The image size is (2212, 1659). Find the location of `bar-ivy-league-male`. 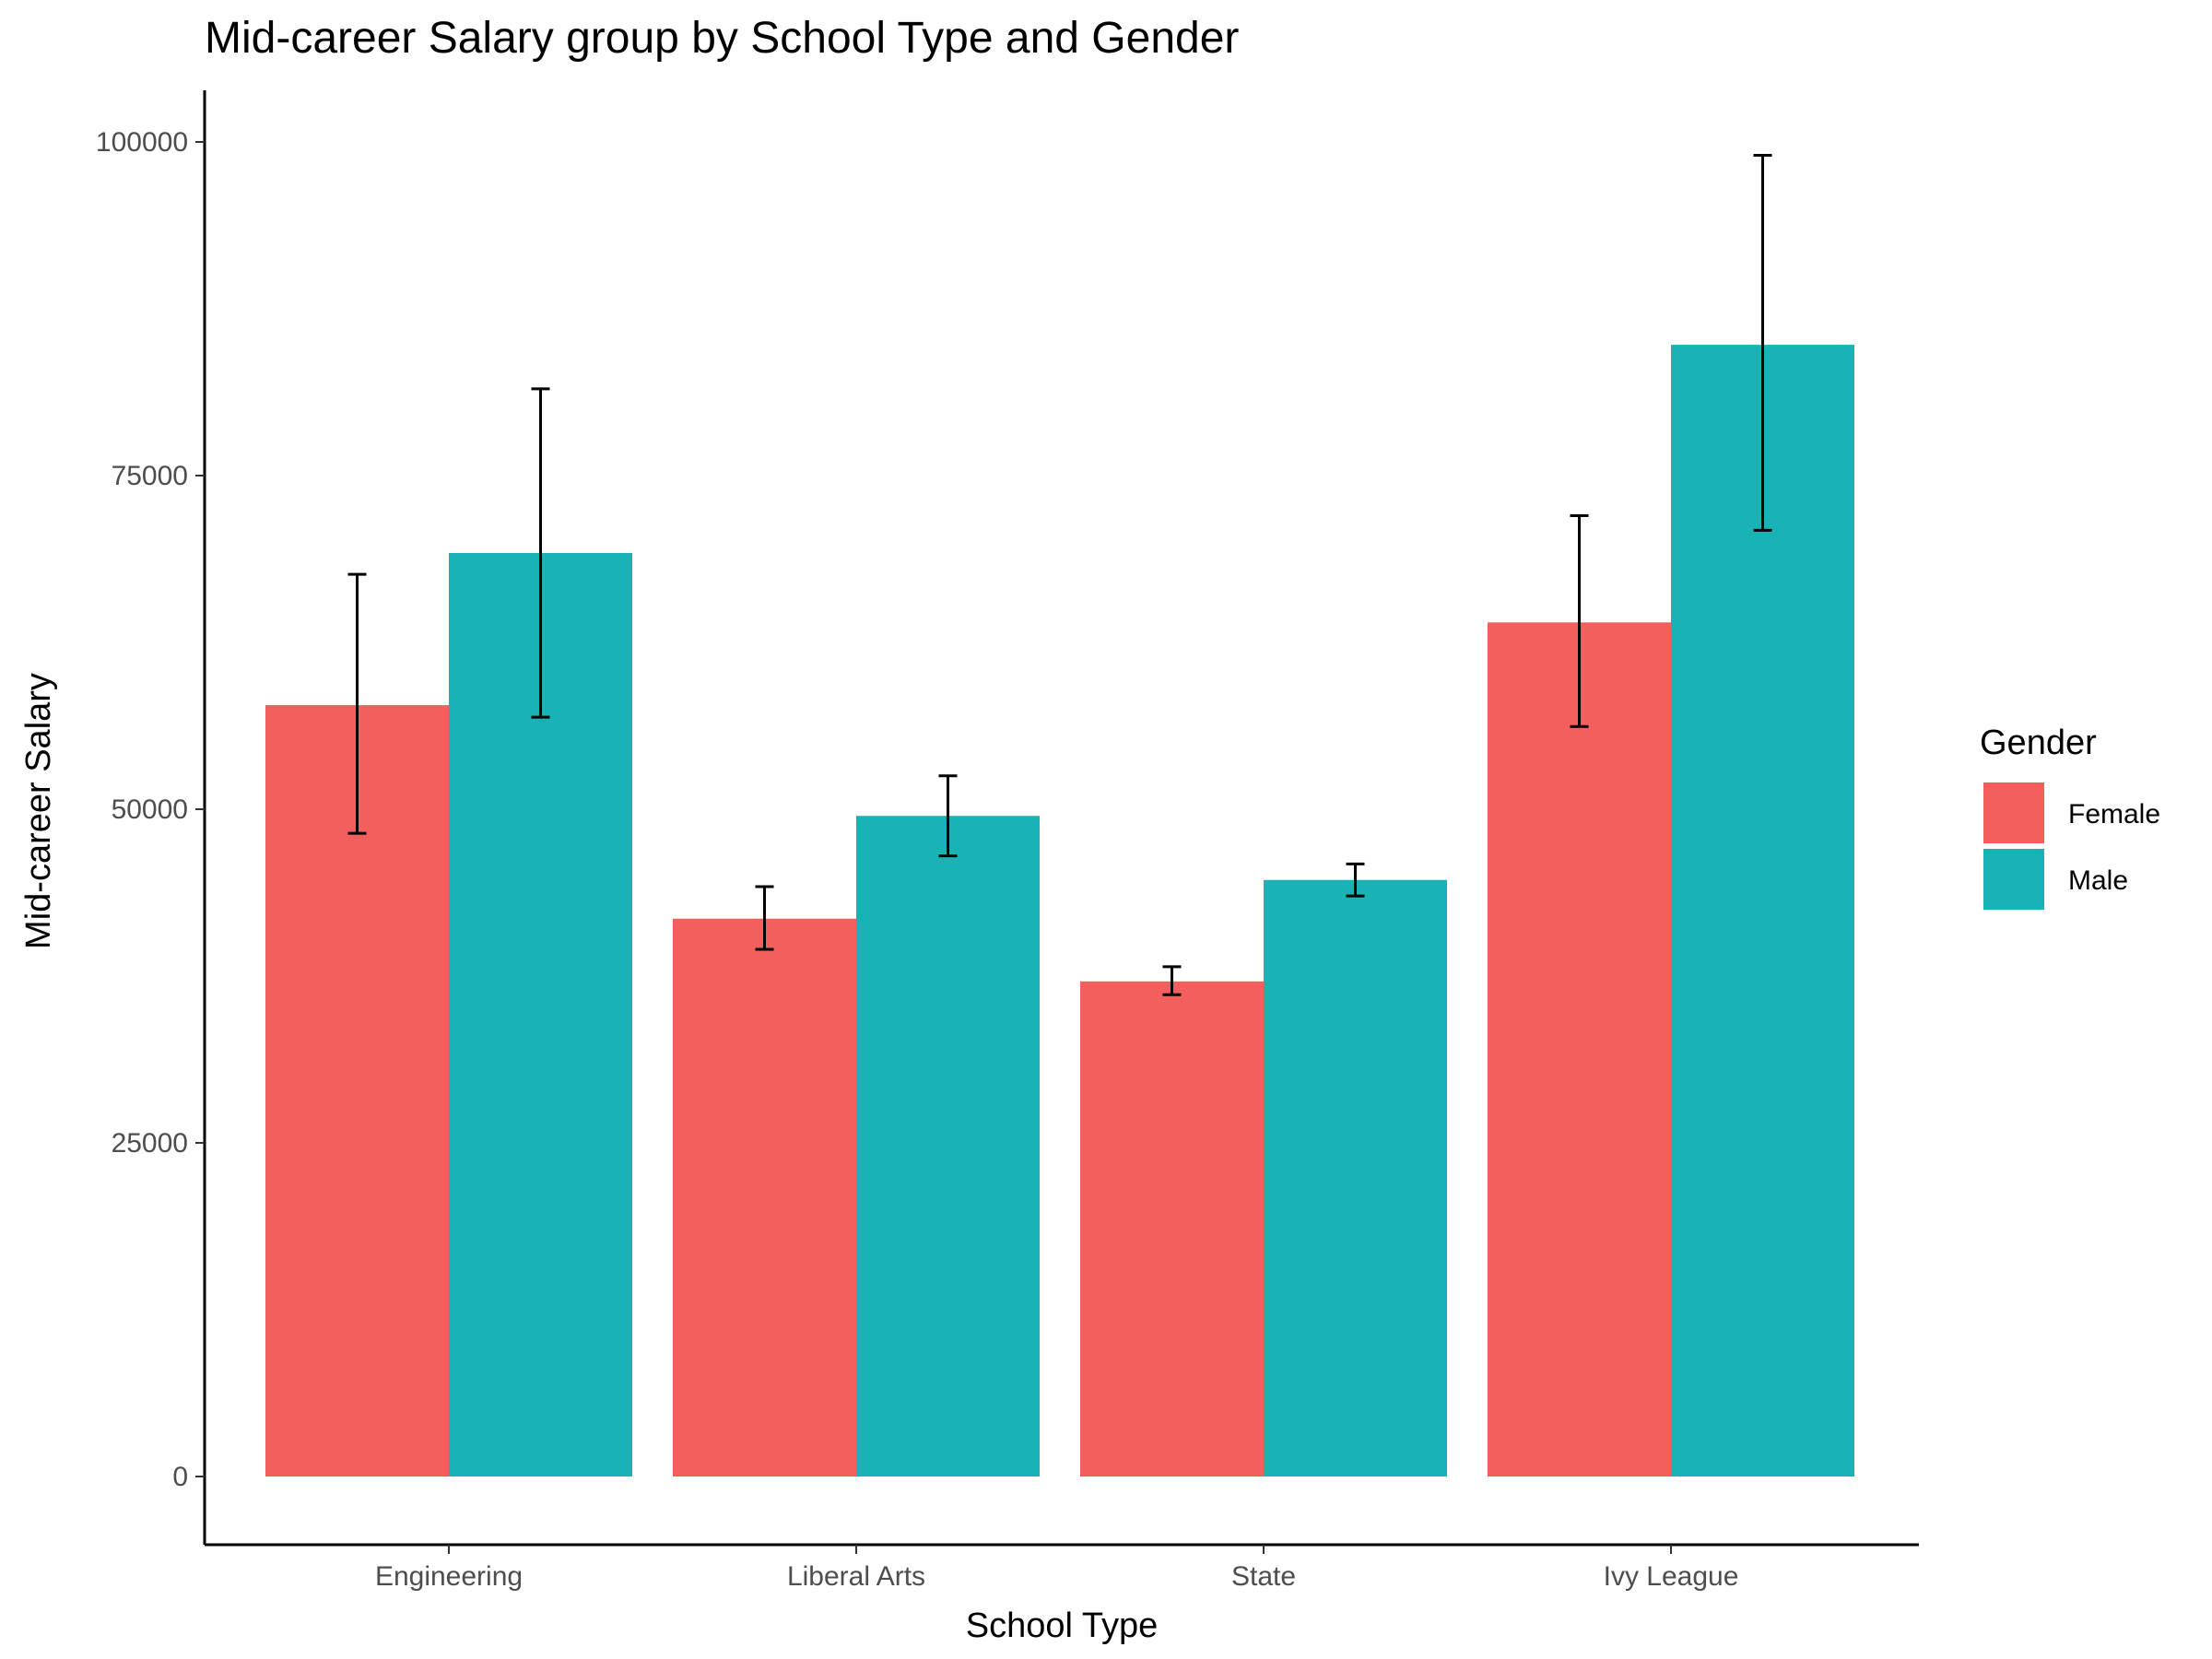

bar-ivy-league-male is located at coordinates (1762, 911).